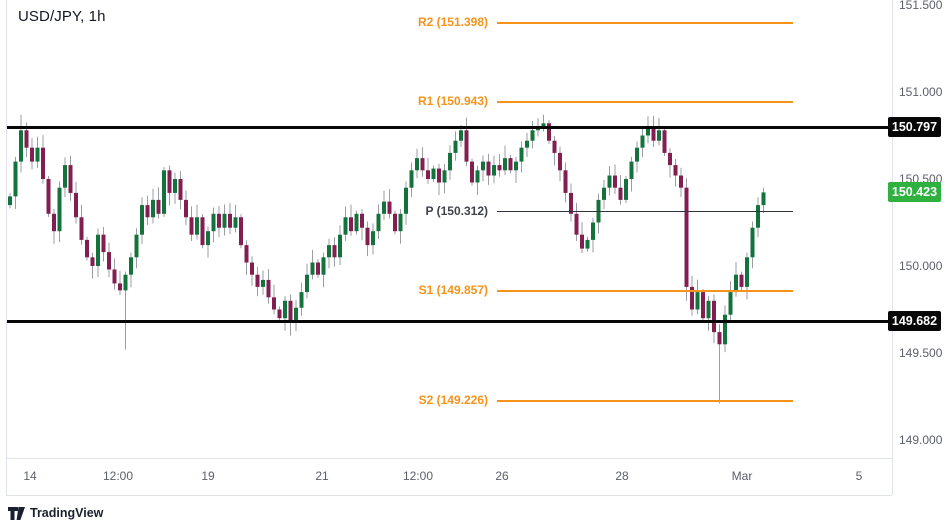  What do you see at coordinates (446, 476) in the screenshot?
I see `time-axis: 14 12:00 19 21 12:00 26 28 Mar 5` at bounding box center [446, 476].